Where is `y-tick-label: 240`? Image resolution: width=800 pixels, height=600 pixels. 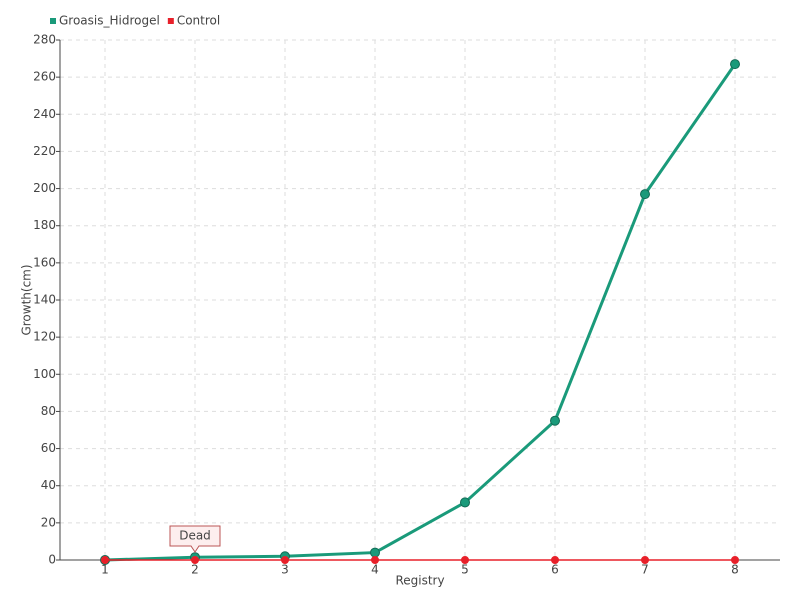
y-tick-label: 240 is located at coordinates (44, 114).